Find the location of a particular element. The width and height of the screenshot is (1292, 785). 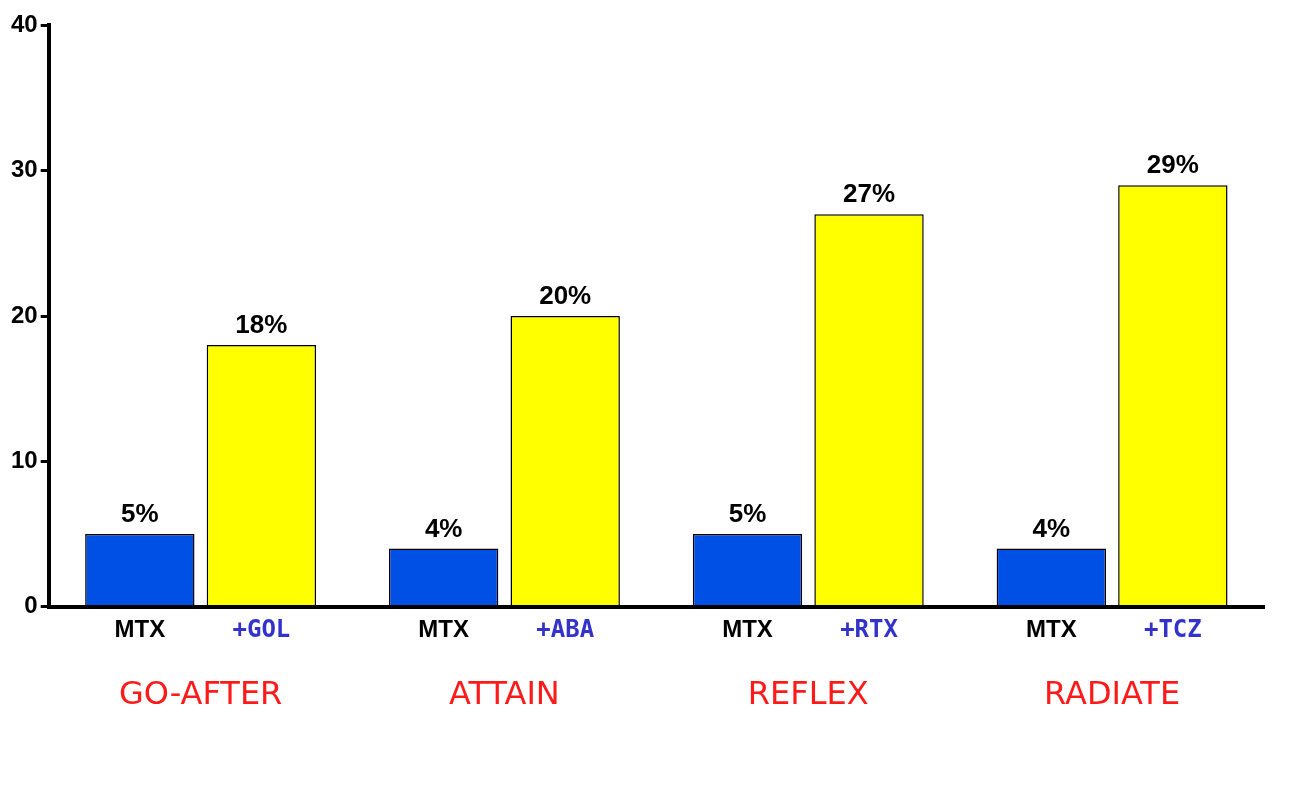

x-tick-label: RADIATE is located at coordinates (1112, 693).